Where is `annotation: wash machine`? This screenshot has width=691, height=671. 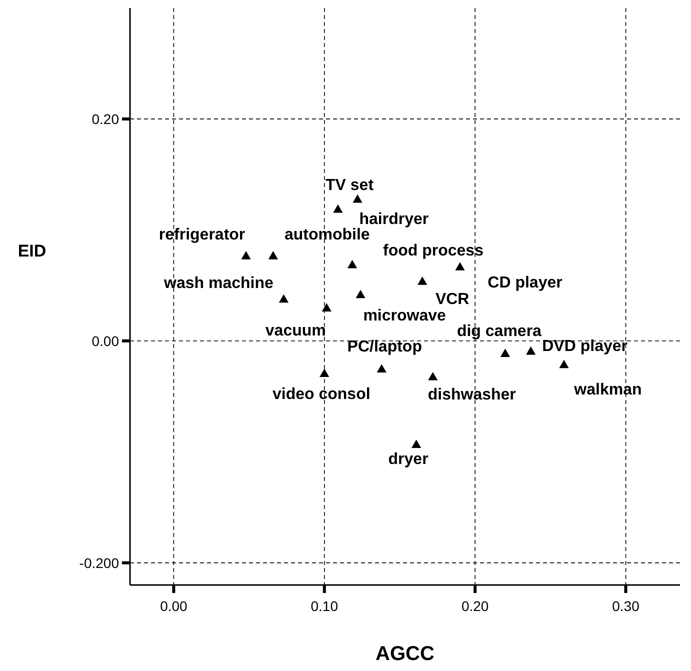 annotation: wash machine is located at coordinates (218, 283).